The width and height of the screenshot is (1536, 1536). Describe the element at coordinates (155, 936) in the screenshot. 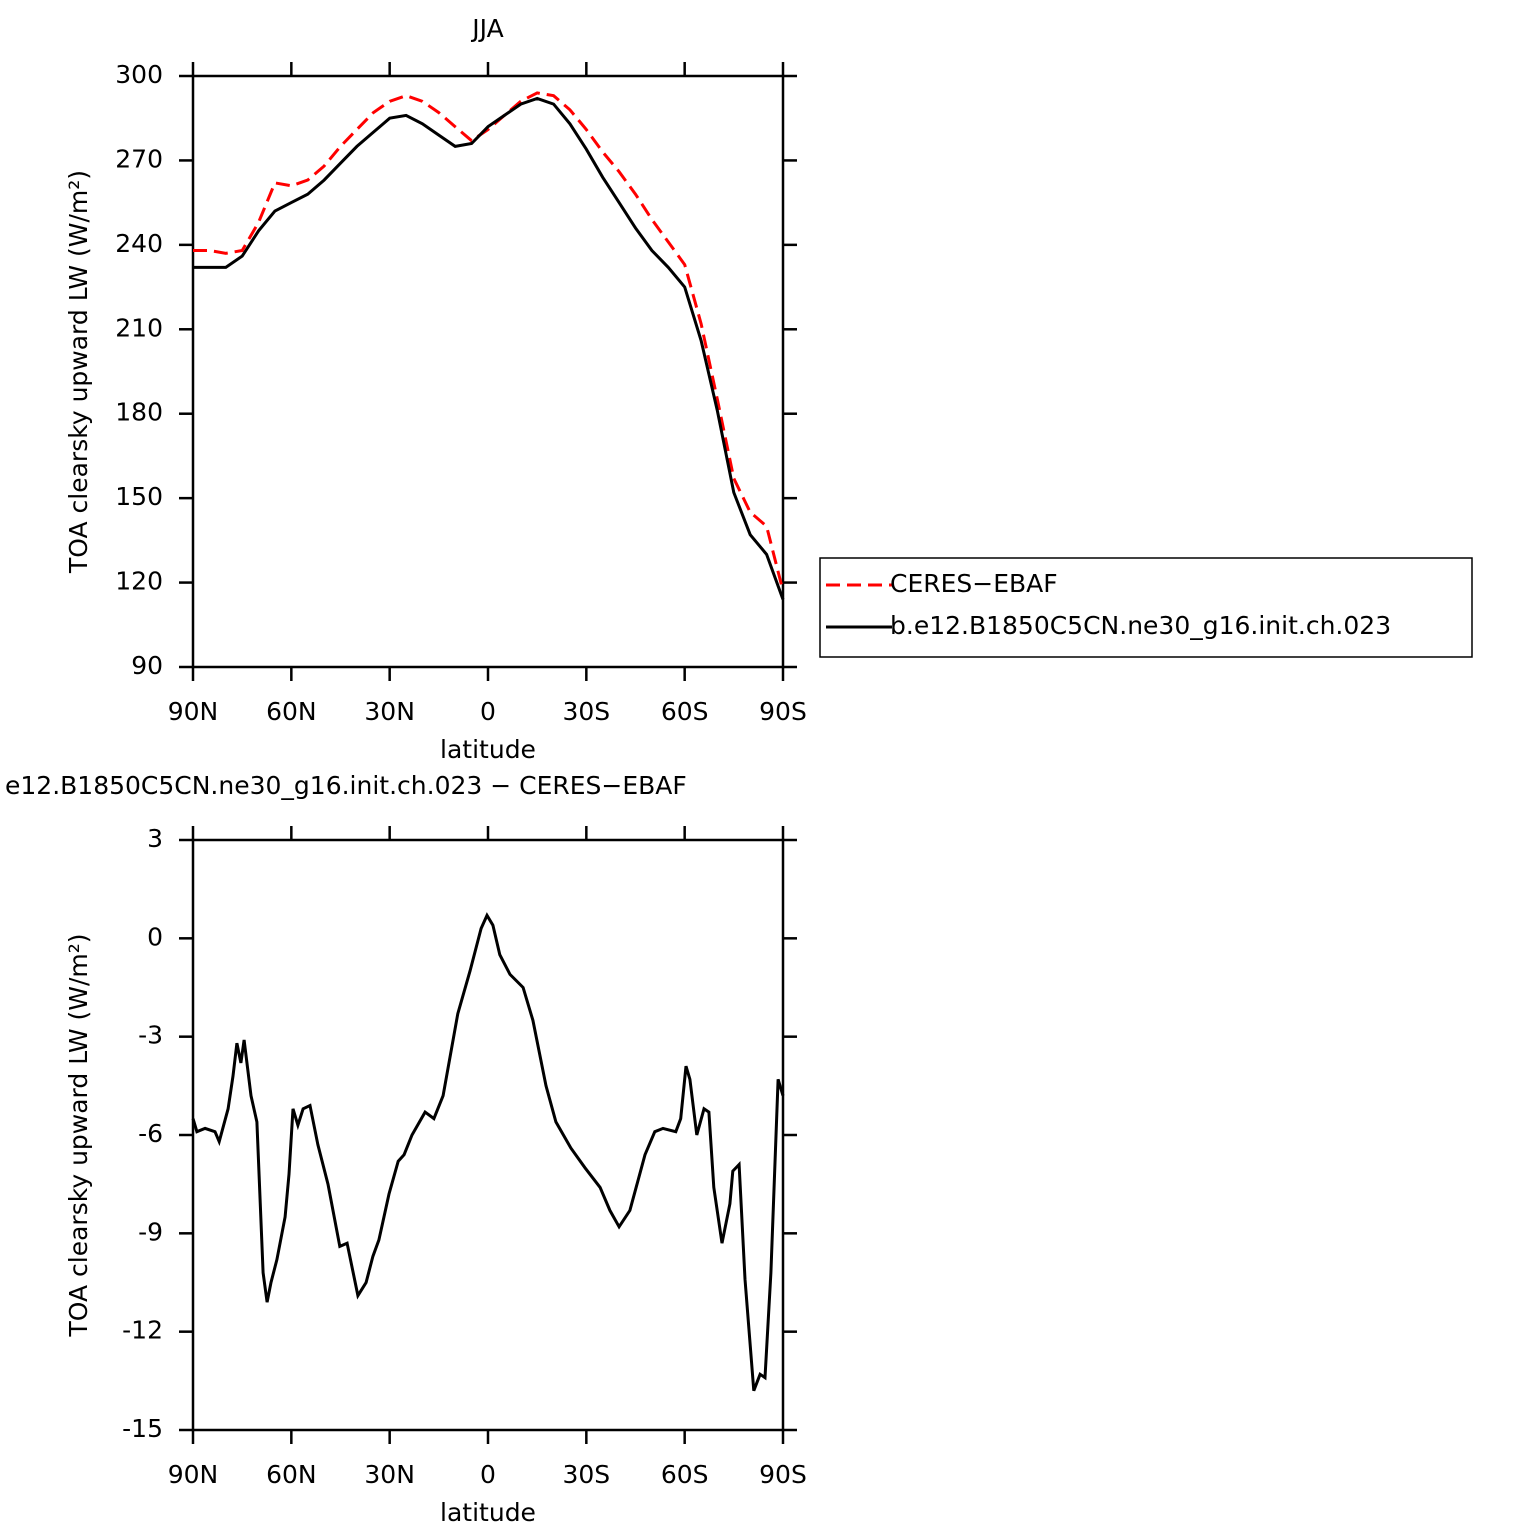

I see `y-tick-label: 0` at that location.